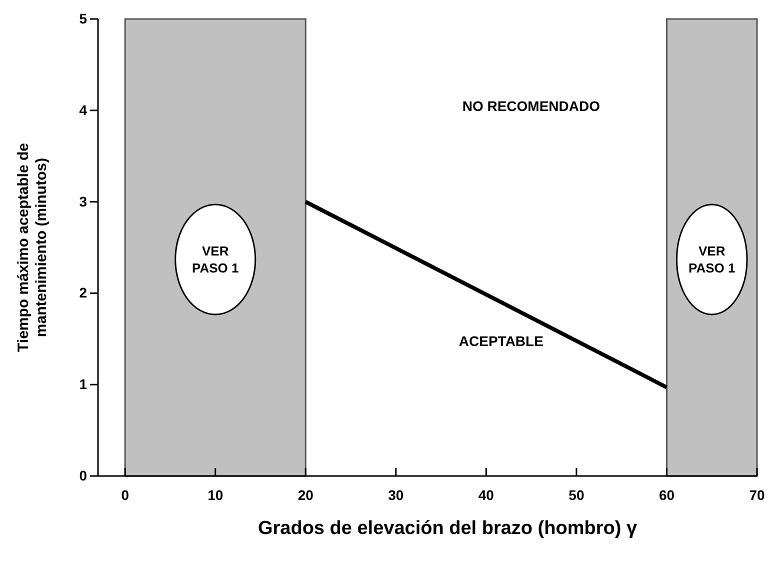  I want to click on x-tick-label: 40, so click(486, 494).